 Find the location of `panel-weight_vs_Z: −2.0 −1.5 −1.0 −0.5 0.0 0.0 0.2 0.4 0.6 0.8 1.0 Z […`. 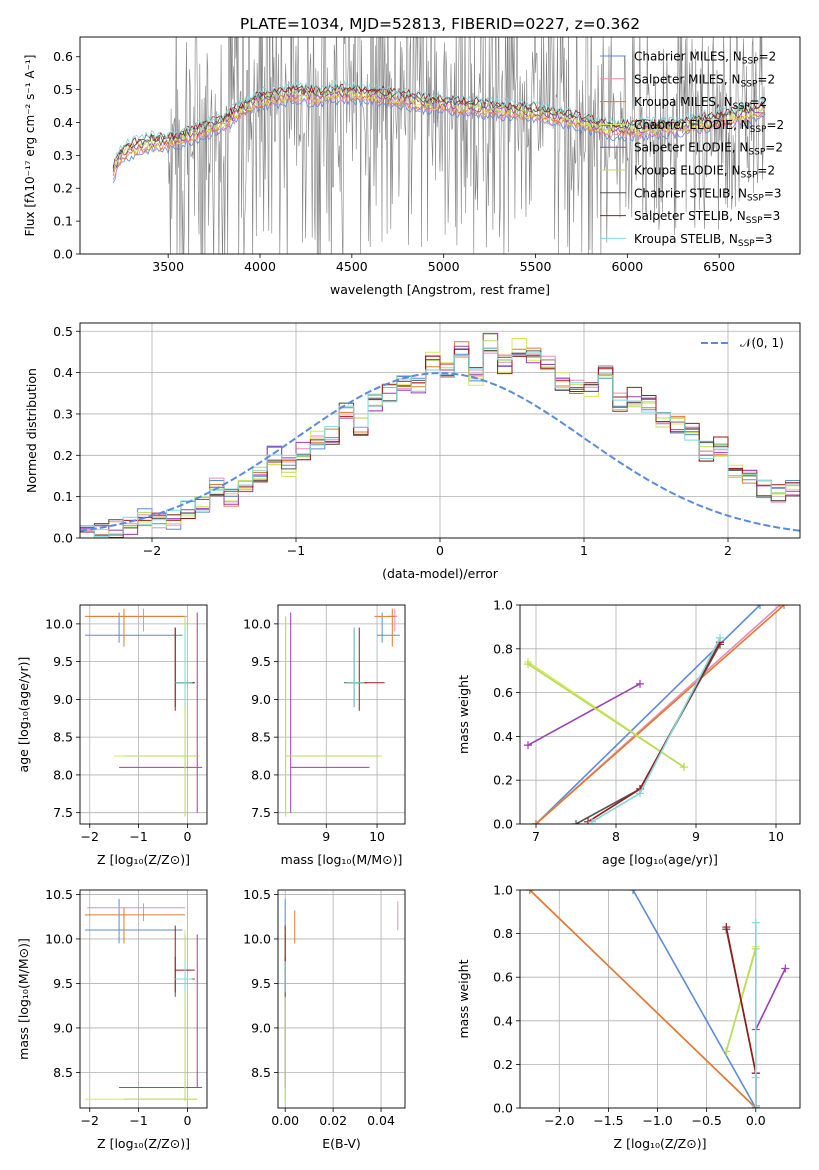

panel-weight_vs_Z: −2.0 −1.5 −1.0 −0.5 0.0 0.0 0.2 0.4 0.6 0.8 1.0 Z [… is located at coordinates (628, 1017).